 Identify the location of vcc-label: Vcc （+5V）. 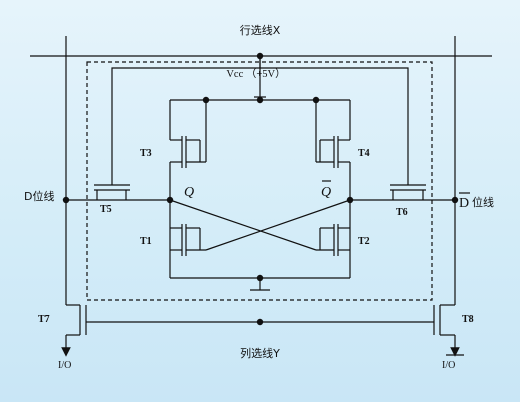
(255, 74).